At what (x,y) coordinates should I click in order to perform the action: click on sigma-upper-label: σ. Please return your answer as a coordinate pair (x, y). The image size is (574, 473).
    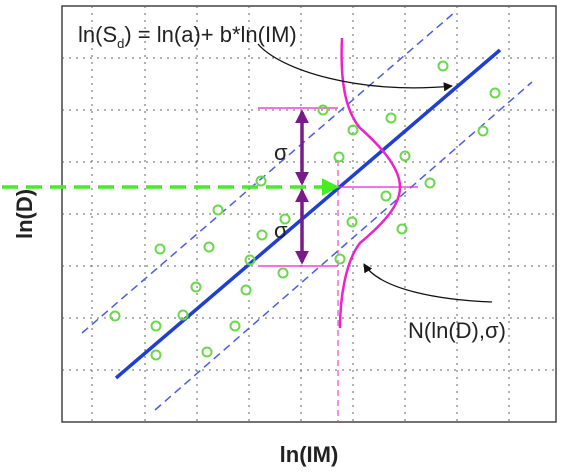
    Looking at the image, I should click on (281, 152).